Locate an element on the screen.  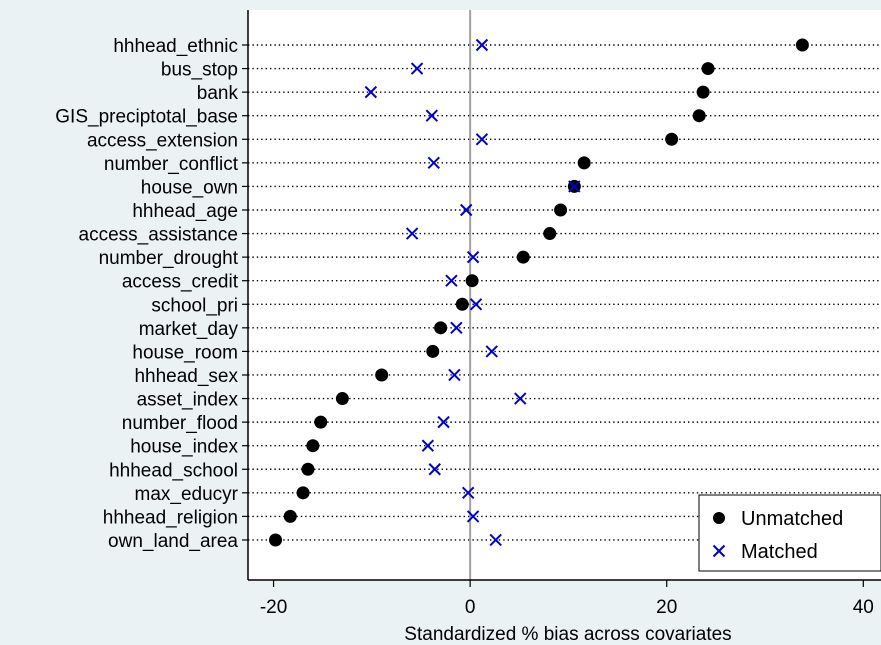
category-label: house_index is located at coordinates (184, 447).